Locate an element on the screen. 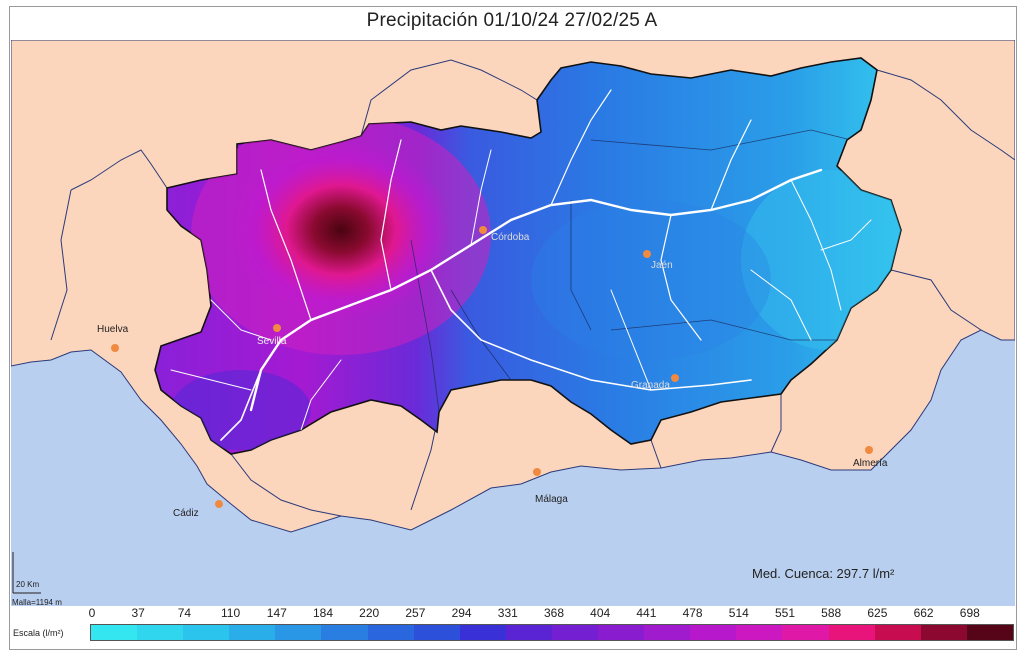 This screenshot has width=1024, height=657. city-jaen: Jaén is located at coordinates (658, 260).